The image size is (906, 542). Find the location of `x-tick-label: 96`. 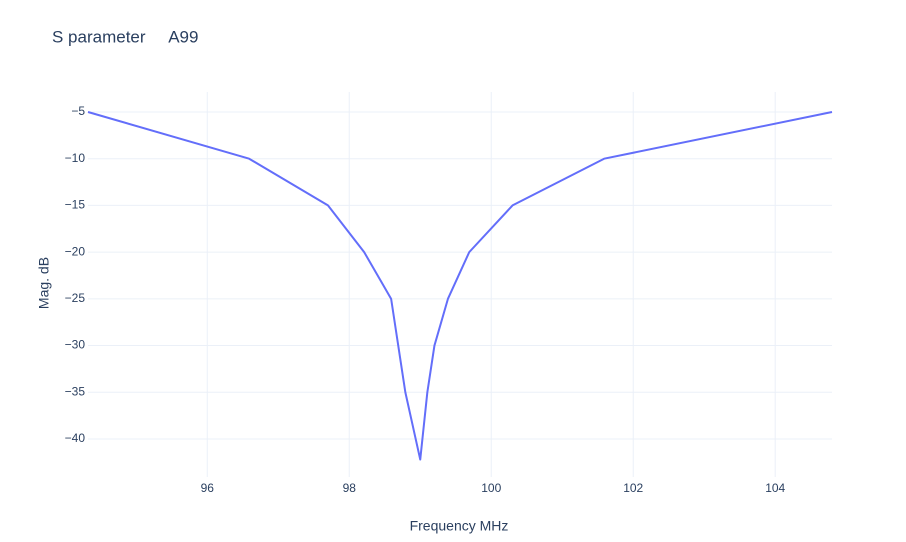

x-tick-label: 96 is located at coordinates (208, 488).